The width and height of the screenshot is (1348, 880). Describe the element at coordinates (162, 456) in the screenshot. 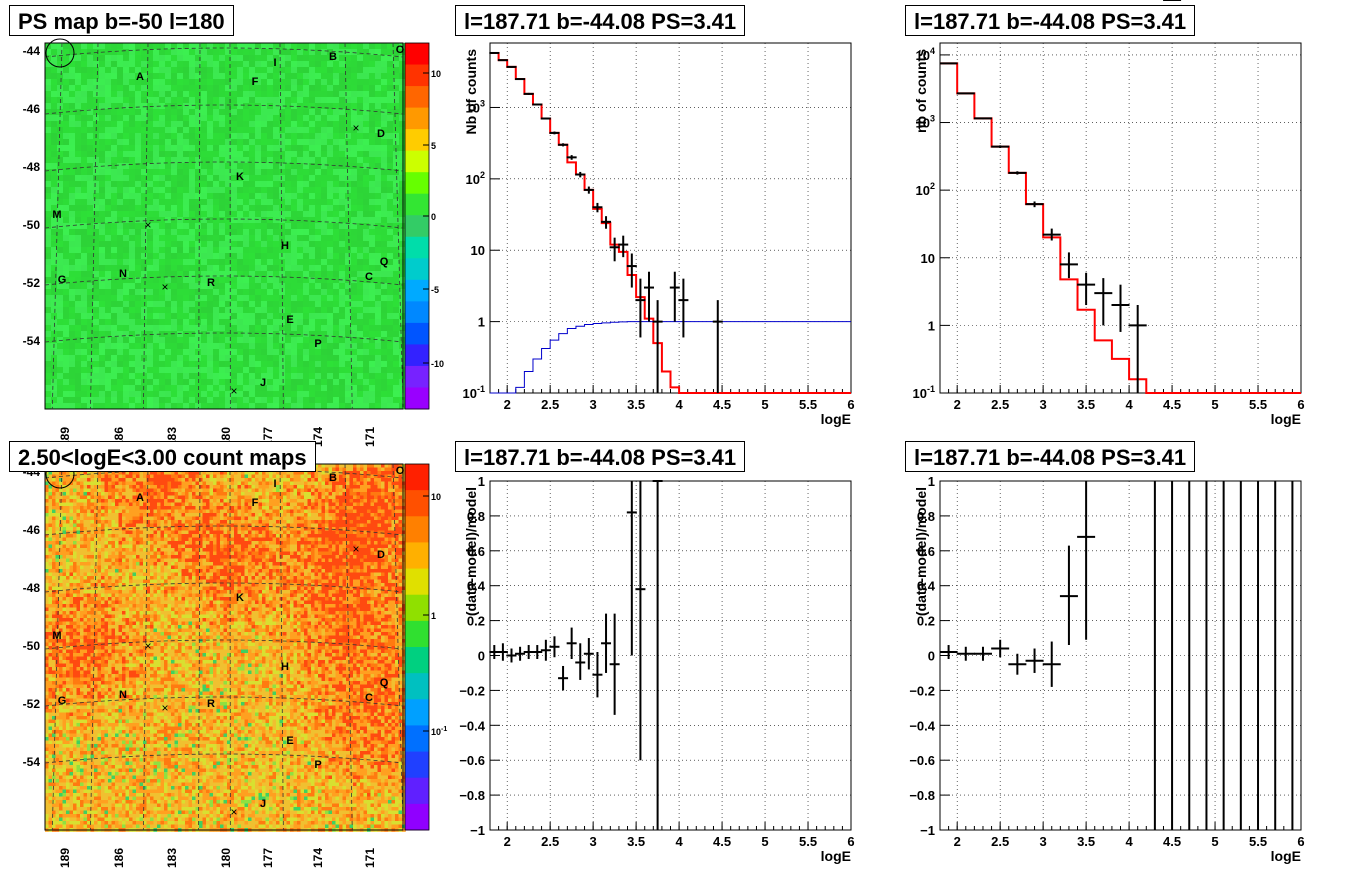

I see `count-map-title: 2.50<logE<3.00 count maps` at that location.